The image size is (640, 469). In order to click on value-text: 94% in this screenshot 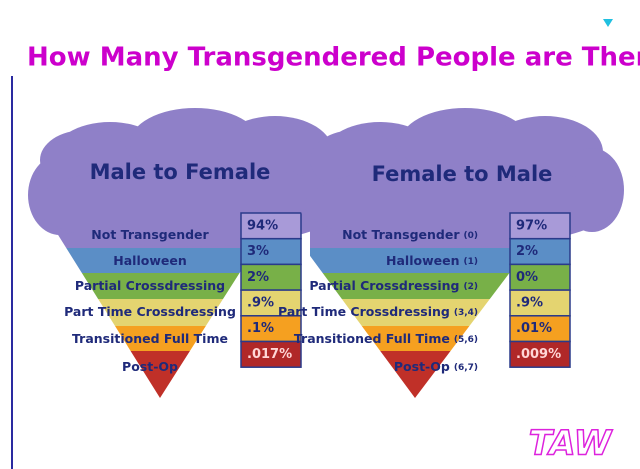, I will do `click(262, 225)`.